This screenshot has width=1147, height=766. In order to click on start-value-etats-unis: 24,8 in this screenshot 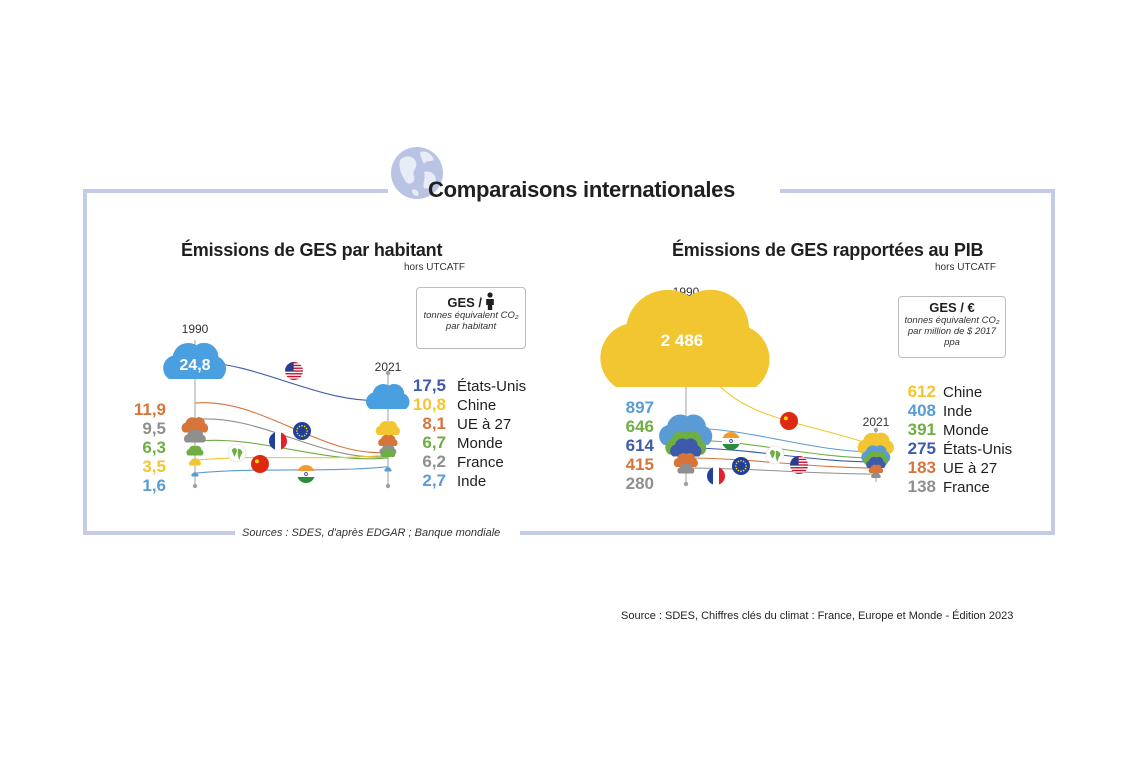, I will do `click(194, 365)`.